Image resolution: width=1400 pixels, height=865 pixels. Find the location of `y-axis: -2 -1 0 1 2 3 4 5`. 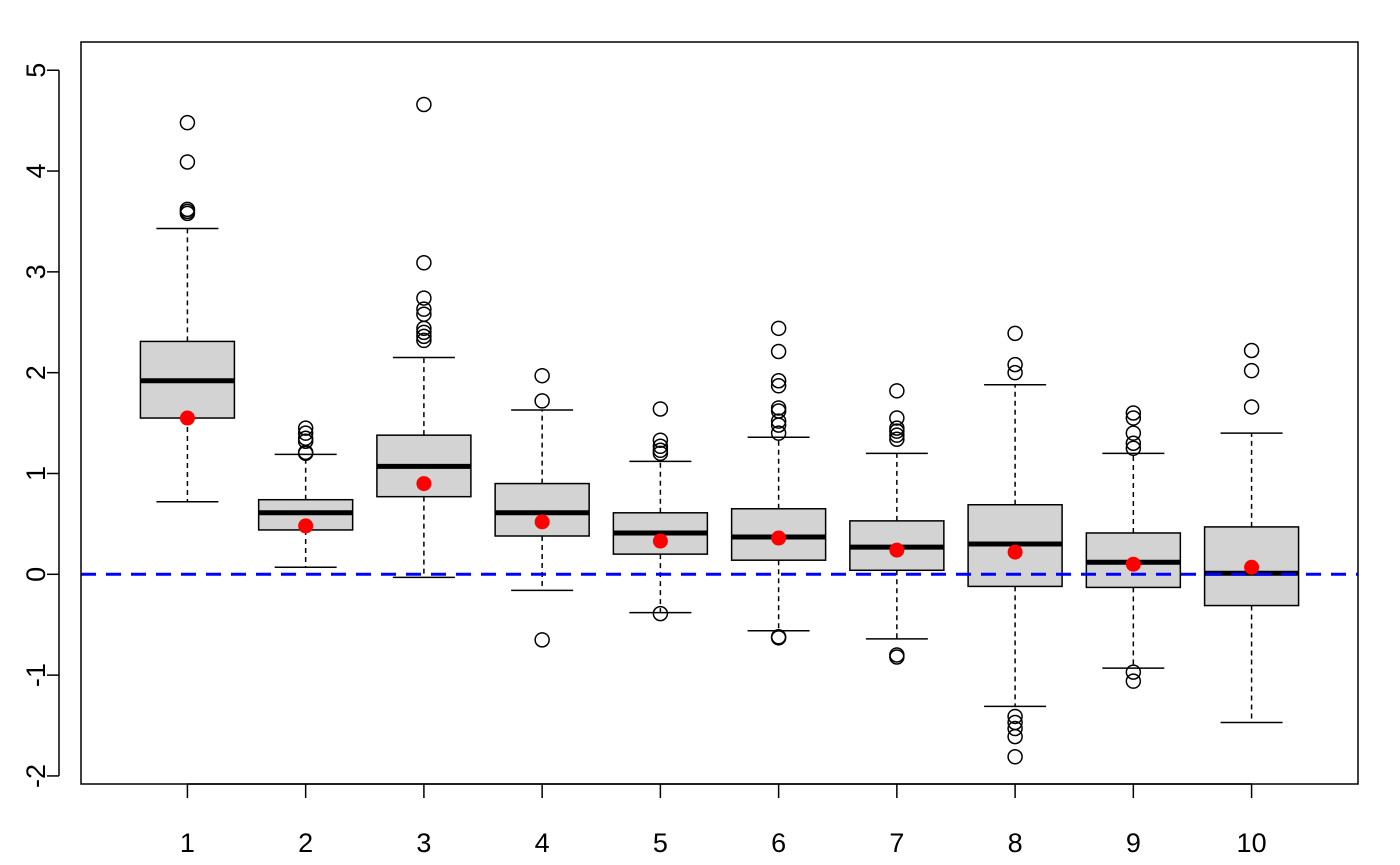

y-axis: -2 -1 0 1 2 3 4 5 is located at coordinates (40, 425).